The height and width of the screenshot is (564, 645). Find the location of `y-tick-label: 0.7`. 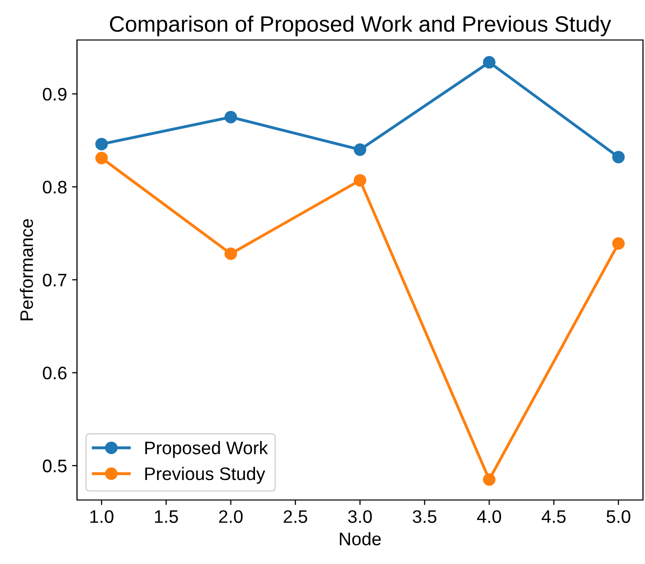

y-tick-label: 0.7 is located at coordinates (54, 280).